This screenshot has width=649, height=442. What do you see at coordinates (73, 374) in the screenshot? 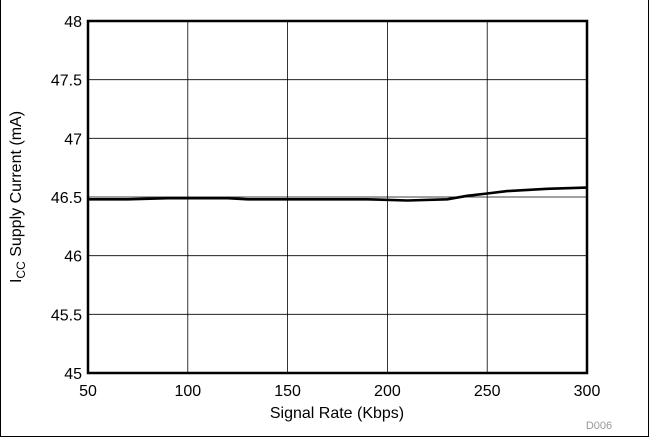
I see `y-tick-label: 45` at bounding box center [73, 374].